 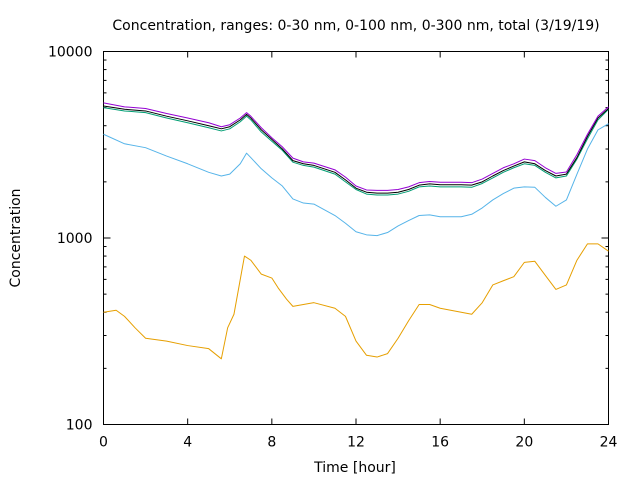 I want to click on y-axis-label: Concentration, so click(x=16, y=237).